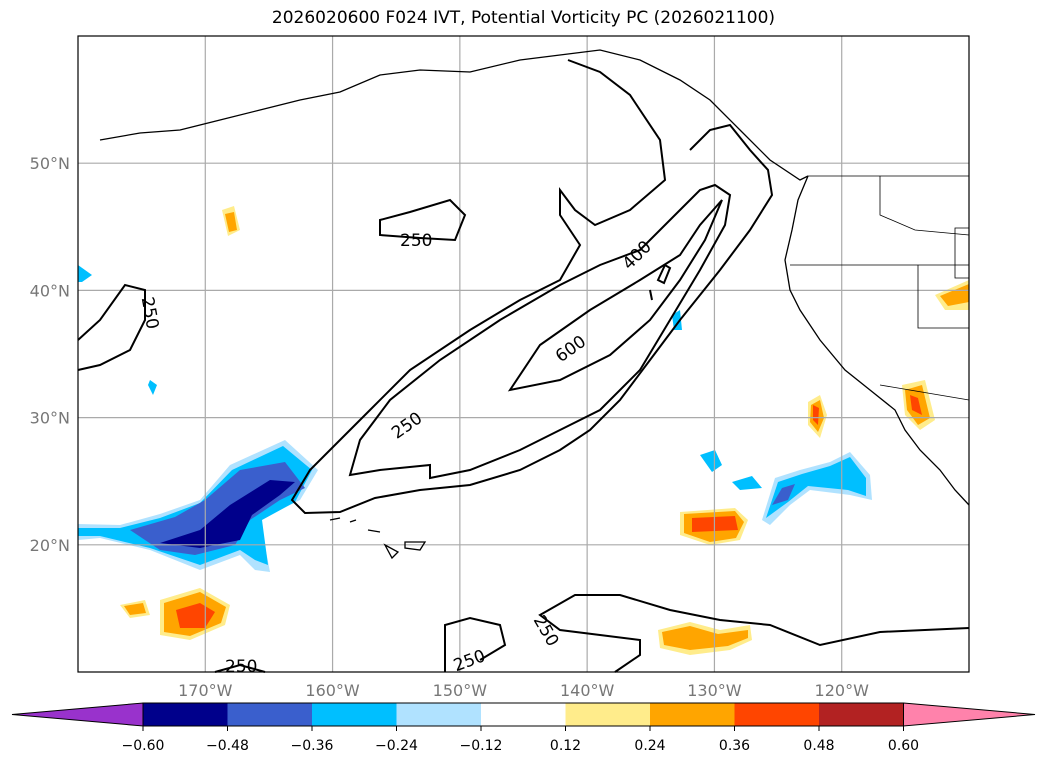 Image resolution: width=1047 pixels, height=765 pixels. What do you see at coordinates (50, 545) in the screenshot?
I see `lat-tick-label: 20°N` at bounding box center [50, 545].